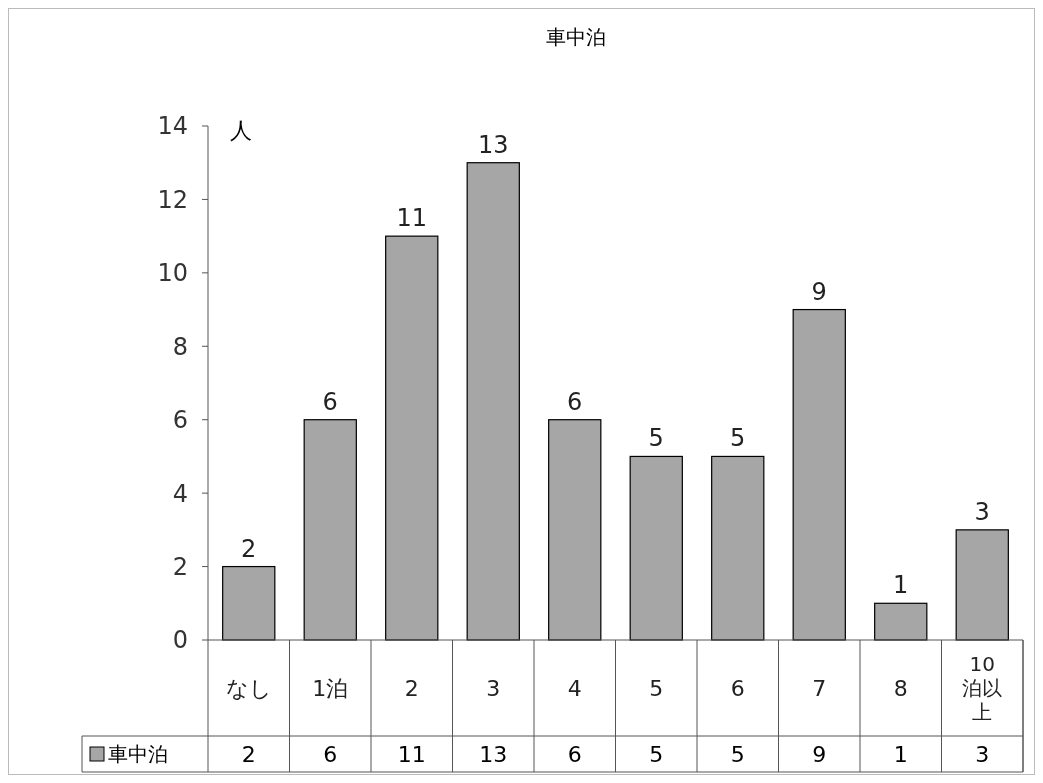  I want to click on chart-title: 車中泊, so click(575, 37).